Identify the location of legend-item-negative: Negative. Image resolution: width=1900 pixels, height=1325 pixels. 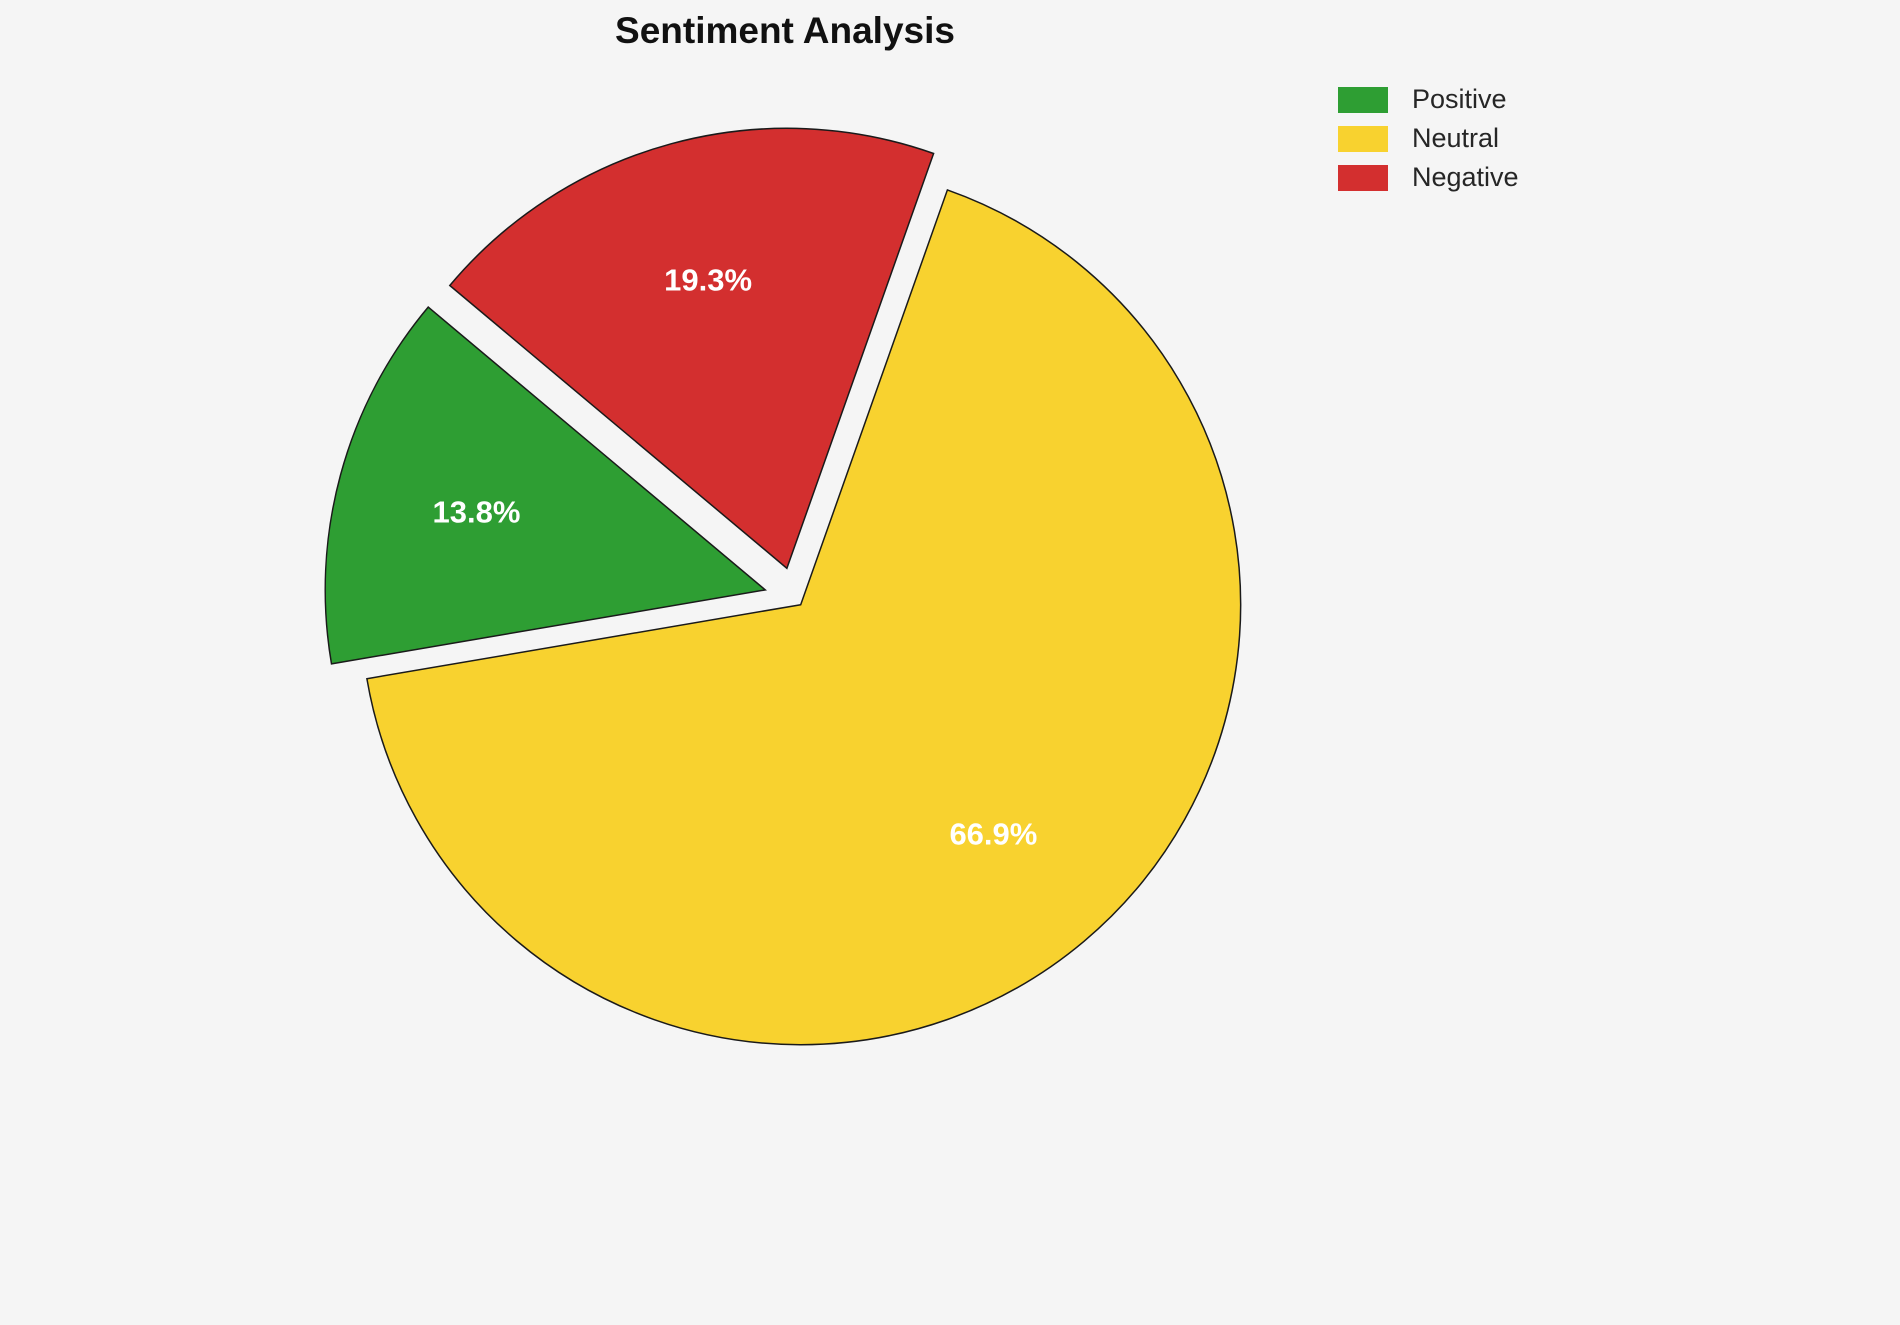
(1428, 177).